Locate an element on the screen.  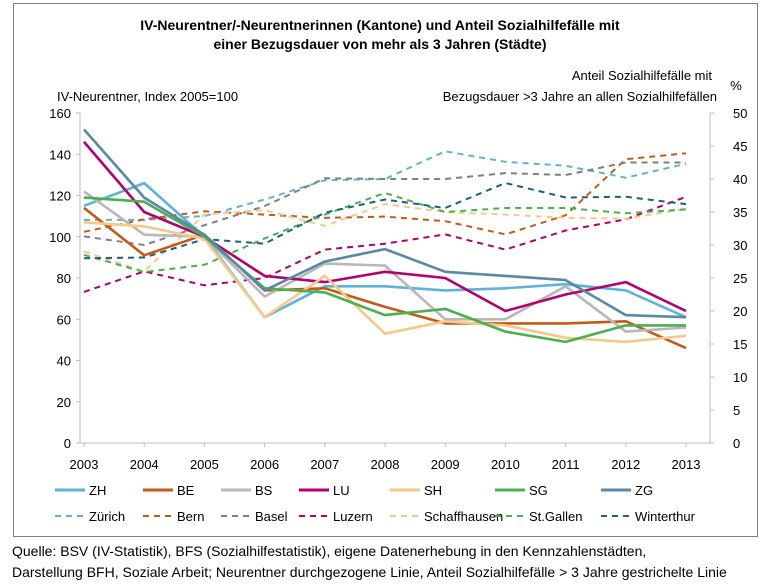
legend-label-lu: LU is located at coordinates (341, 490).